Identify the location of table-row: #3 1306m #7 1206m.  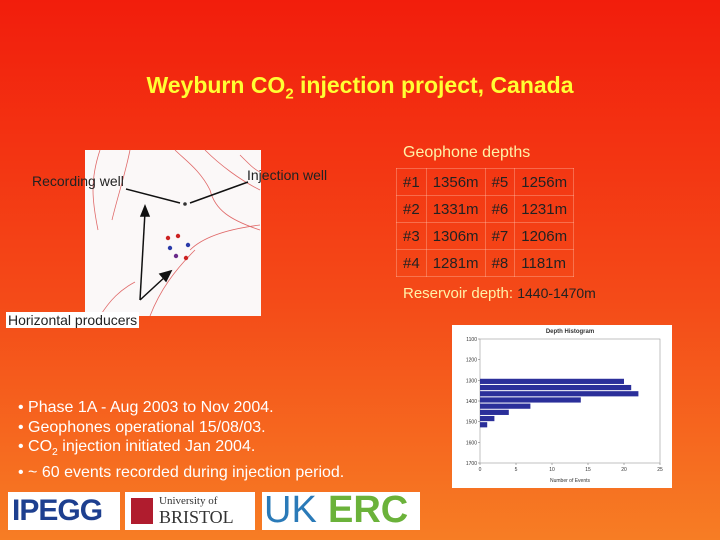
(485, 236).